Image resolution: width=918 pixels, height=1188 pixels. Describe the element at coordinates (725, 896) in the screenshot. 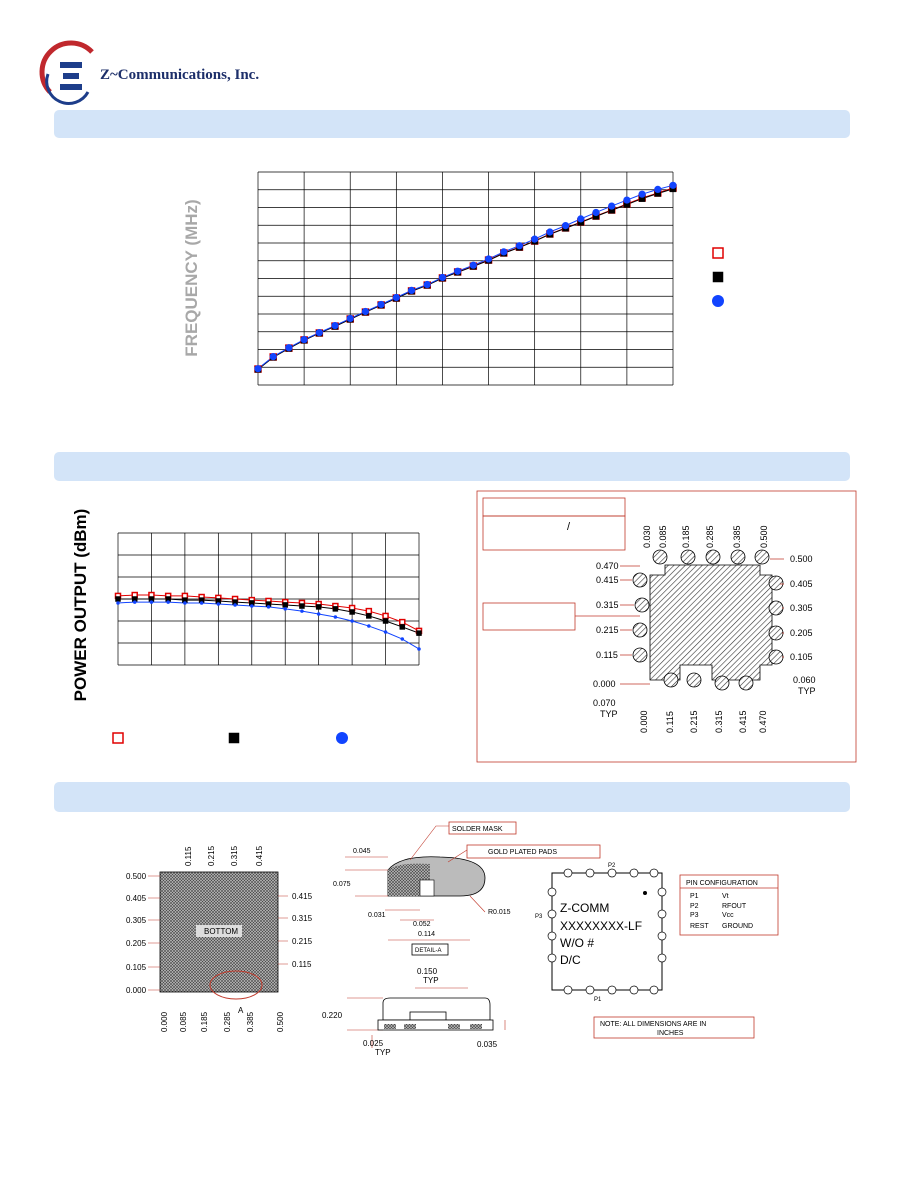

I see `dimension-label: Vt` at that location.